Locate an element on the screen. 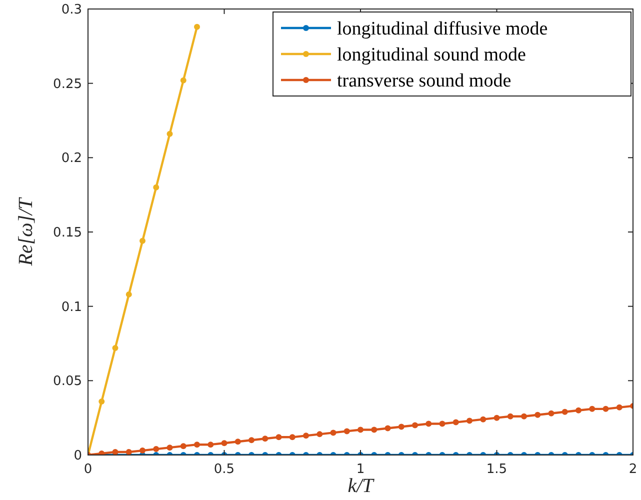  y-tick-label: 0.3 is located at coordinates (71, 10).